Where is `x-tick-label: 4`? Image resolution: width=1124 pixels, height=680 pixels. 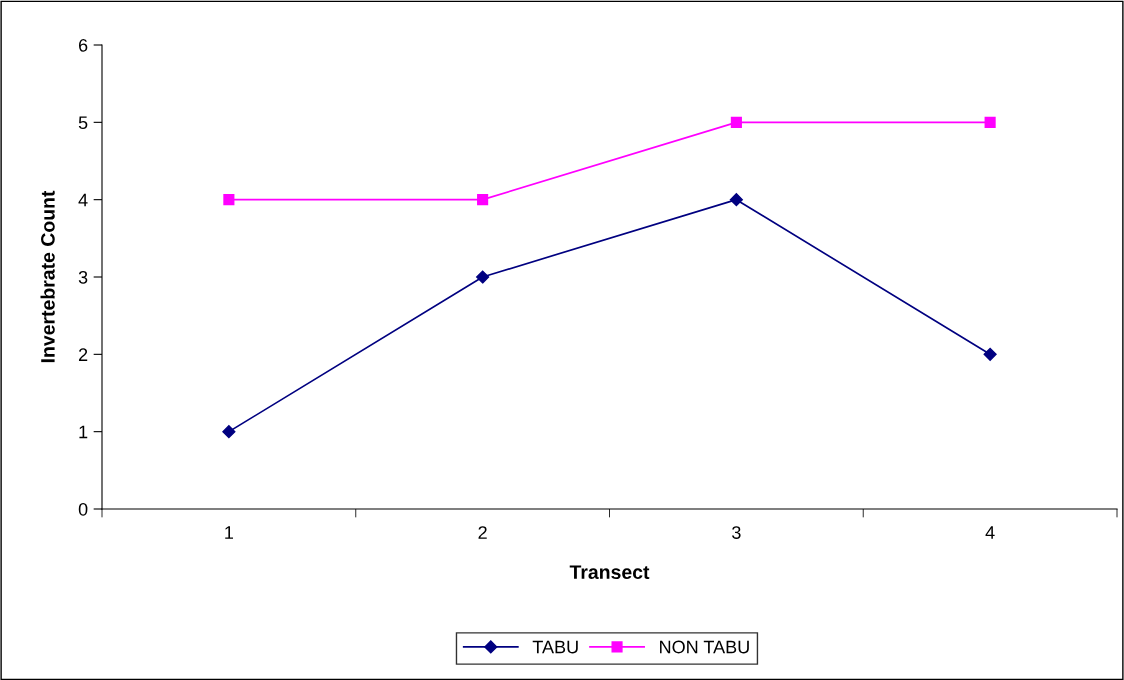 x-tick-label: 4 is located at coordinates (990, 532).